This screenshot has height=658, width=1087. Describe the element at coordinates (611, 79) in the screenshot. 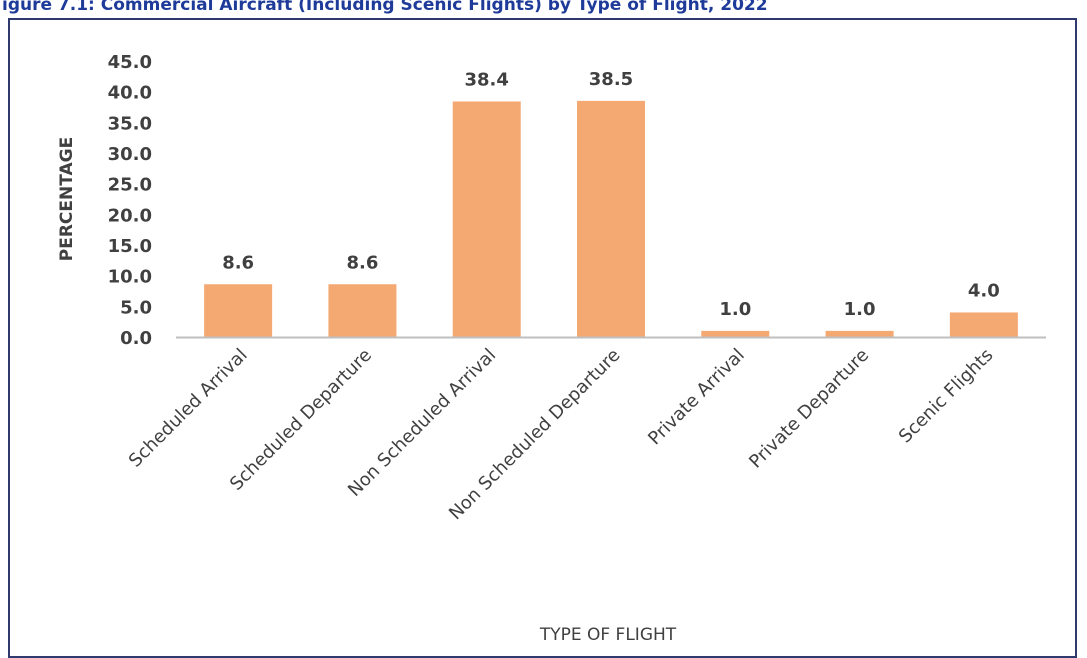

I see `data-label: 38.5` at that location.